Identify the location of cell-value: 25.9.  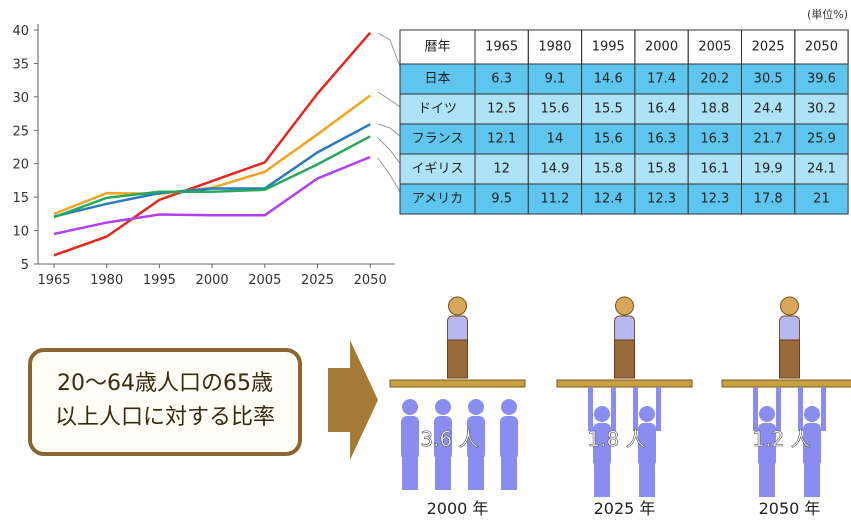
(821, 139).